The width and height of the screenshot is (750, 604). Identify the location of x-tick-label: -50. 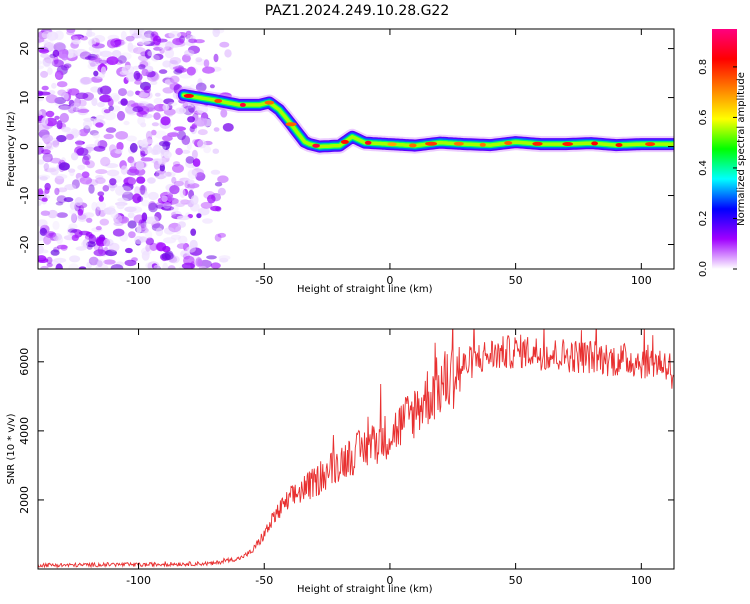
(264, 580).